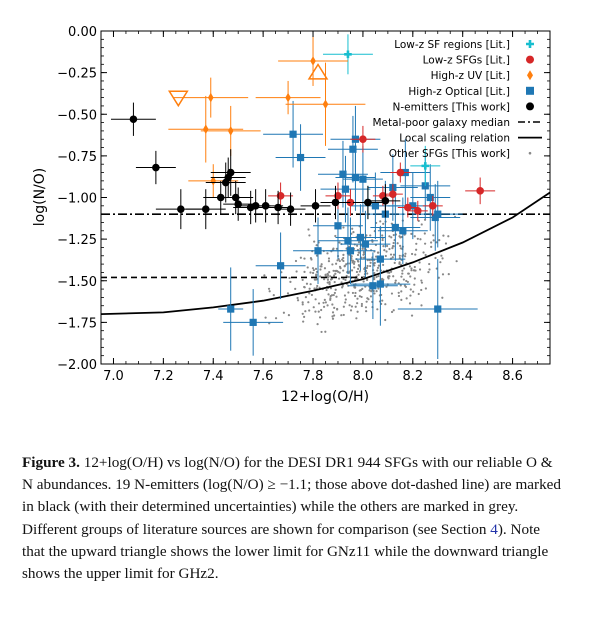  Describe the element at coordinates (494, 529) in the screenshot. I see `section-link: 4` at that location.